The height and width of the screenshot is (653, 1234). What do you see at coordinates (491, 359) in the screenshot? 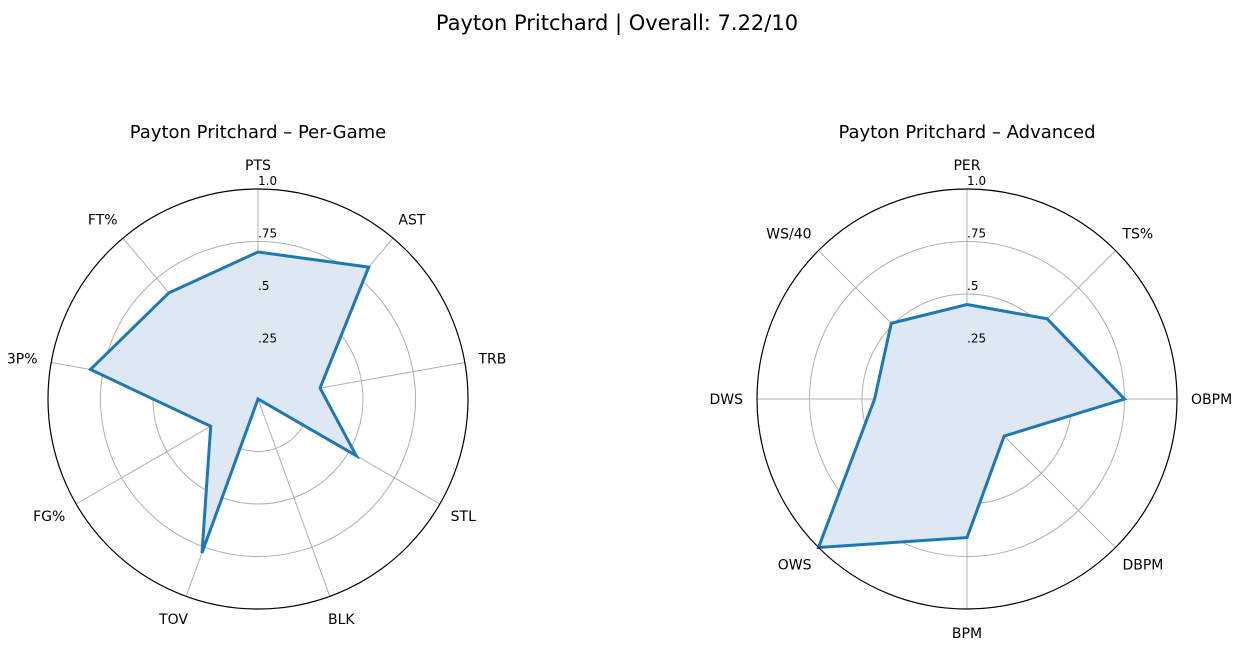
I see `axis-label-trb: TRB` at bounding box center [491, 359].